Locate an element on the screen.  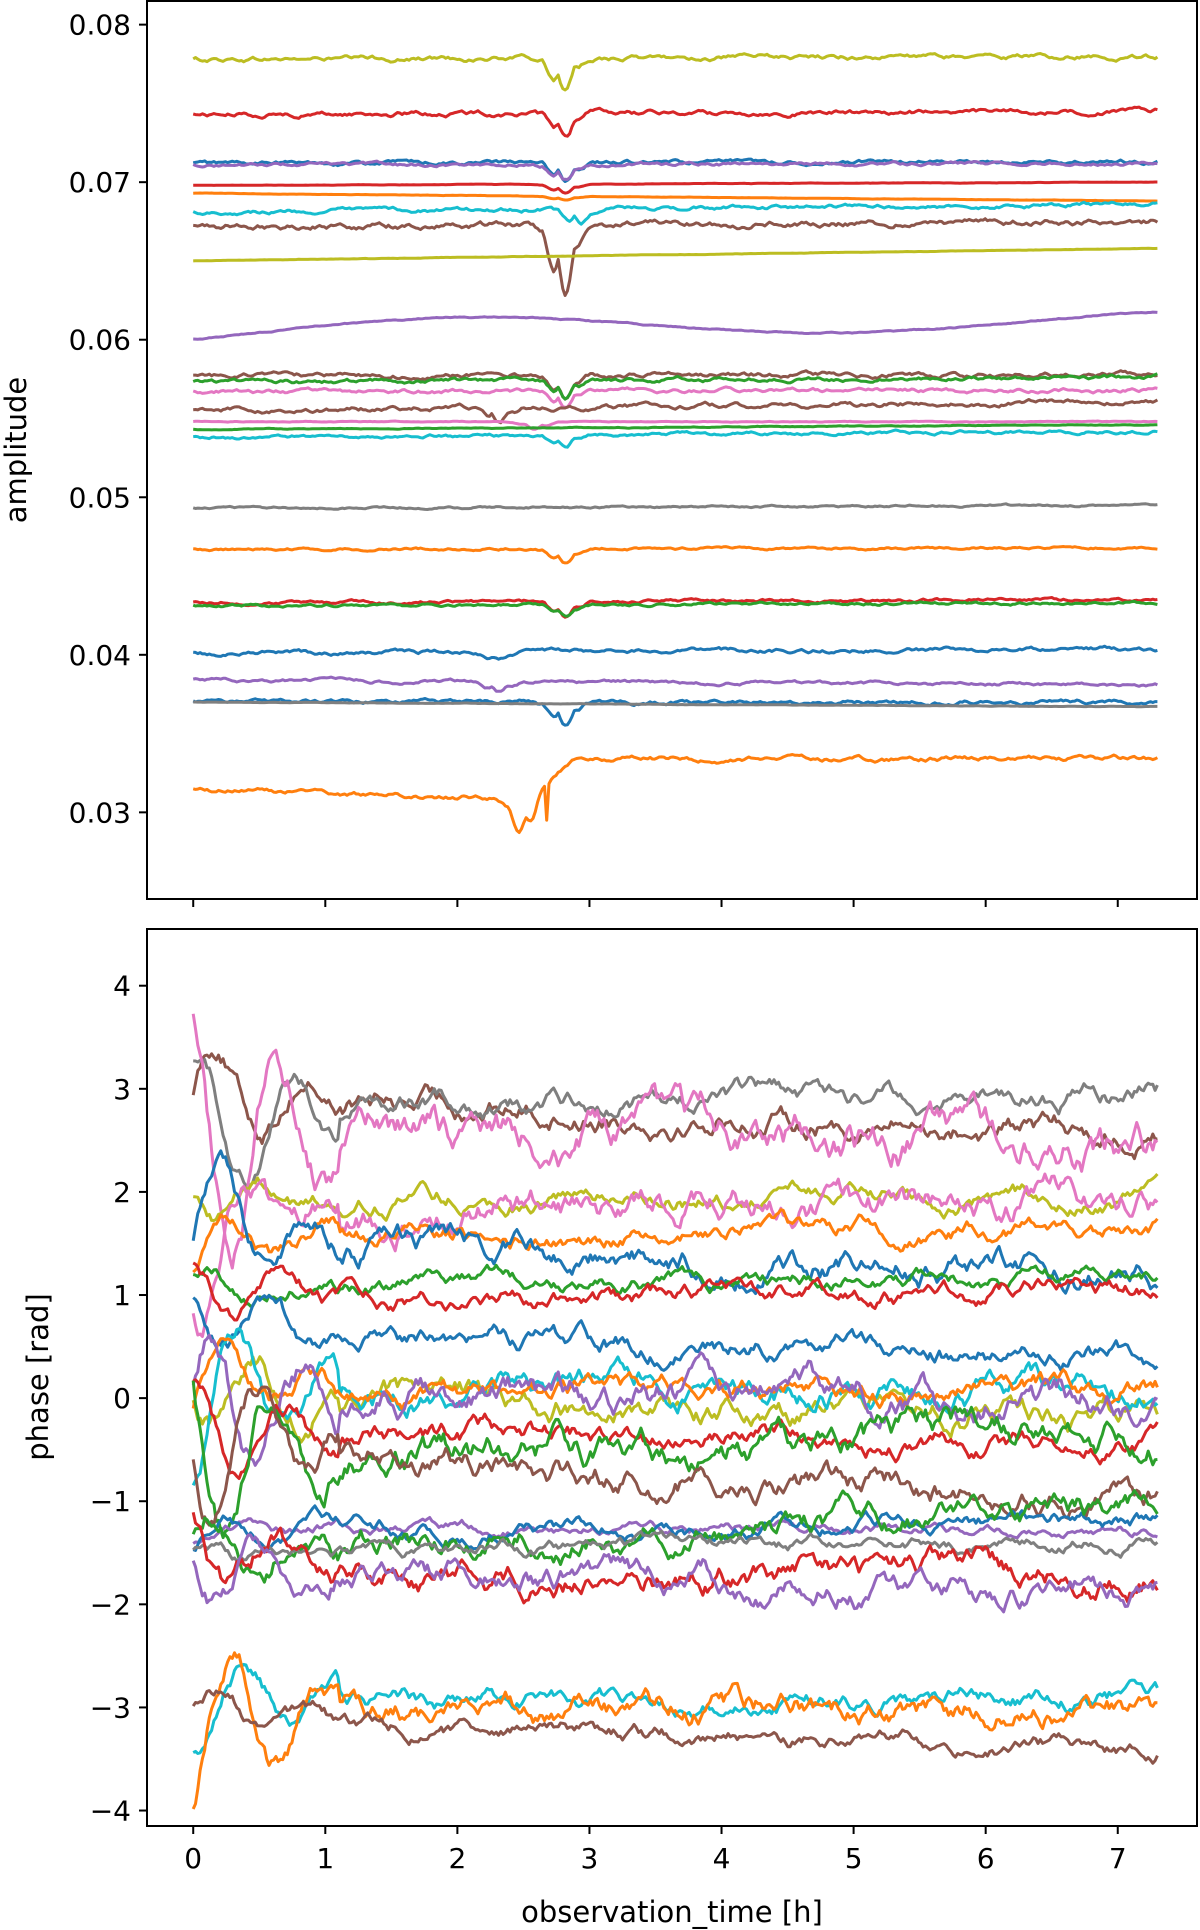
phase-y-tick-label: −2 is located at coordinates (110, 1604).